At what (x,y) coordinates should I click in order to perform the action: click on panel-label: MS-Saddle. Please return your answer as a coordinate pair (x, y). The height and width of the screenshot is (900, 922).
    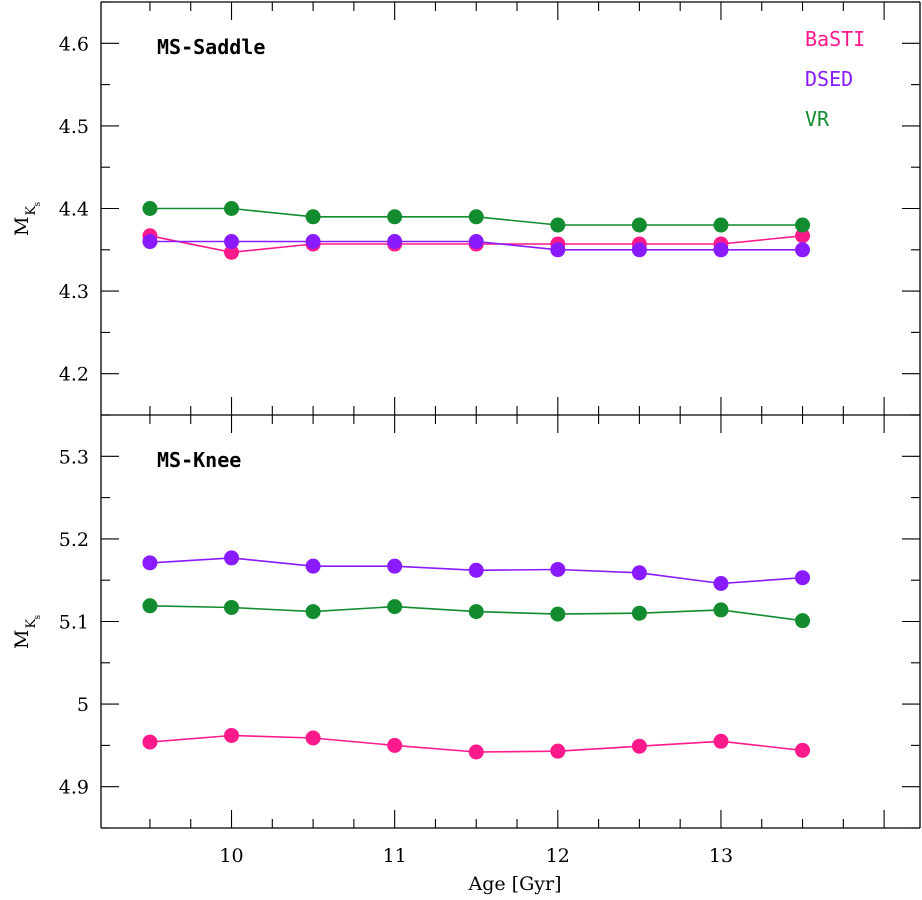
    Looking at the image, I should click on (211, 47).